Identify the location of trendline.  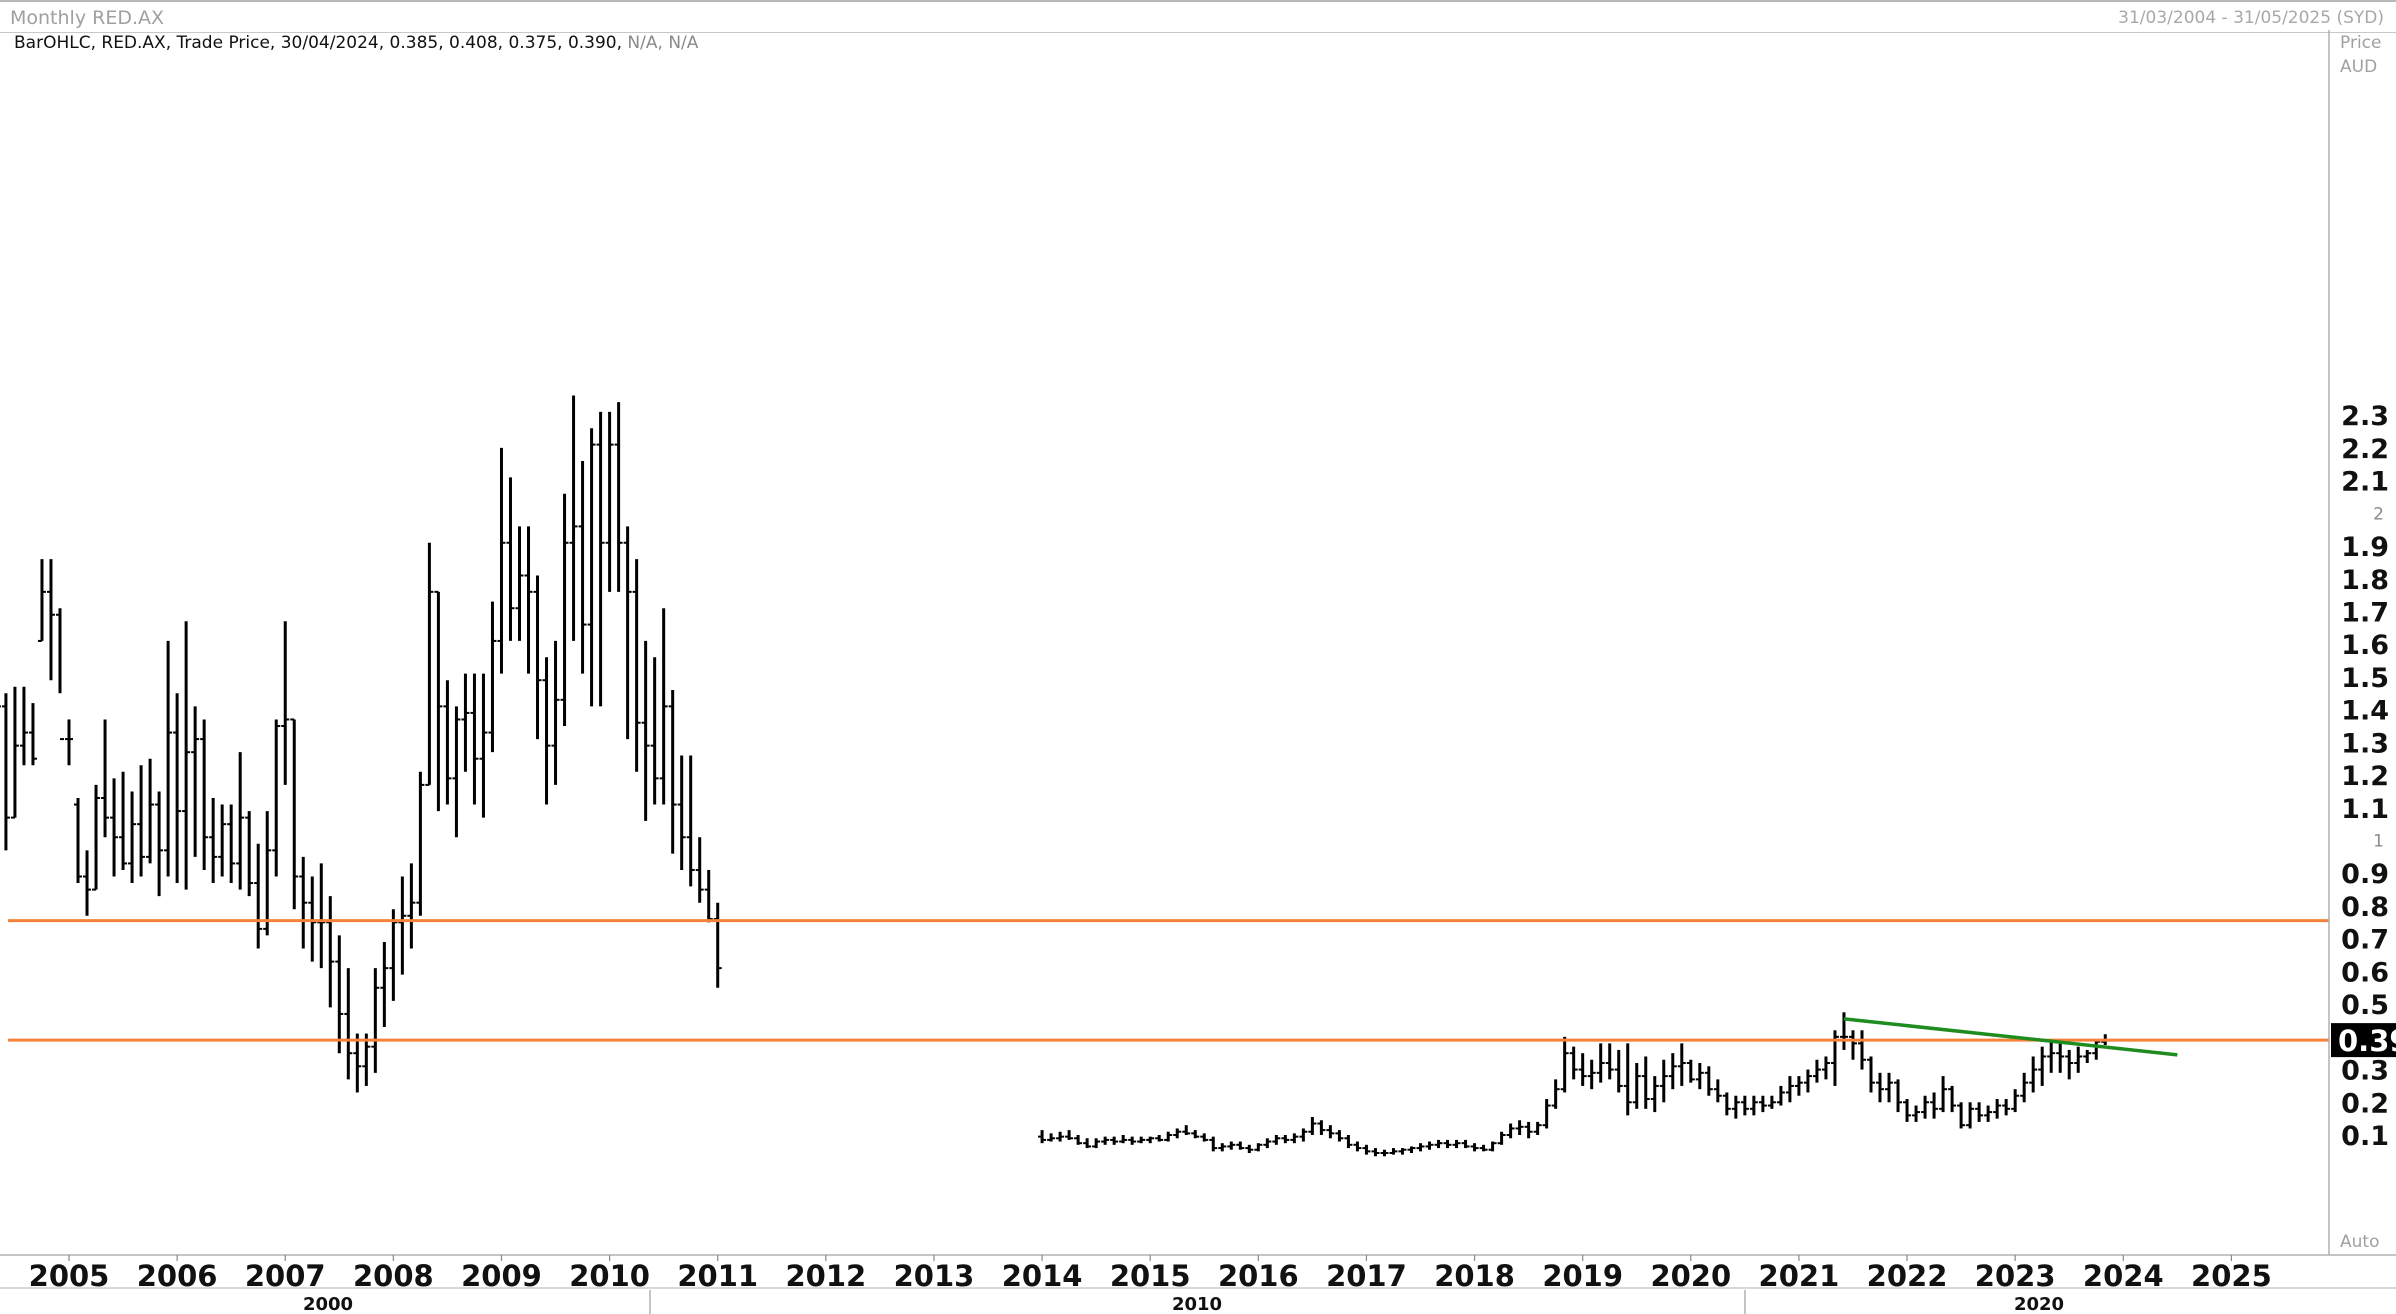
(2010, 1037).